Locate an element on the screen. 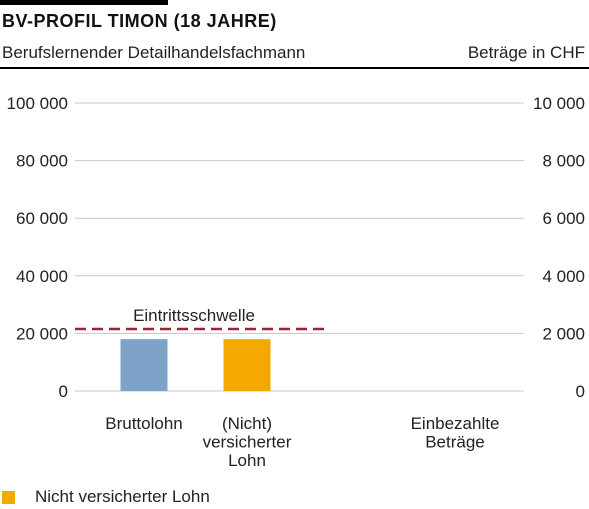 The image size is (589, 509). legend: Nicht versicherter Lohn is located at coordinates (106, 497).